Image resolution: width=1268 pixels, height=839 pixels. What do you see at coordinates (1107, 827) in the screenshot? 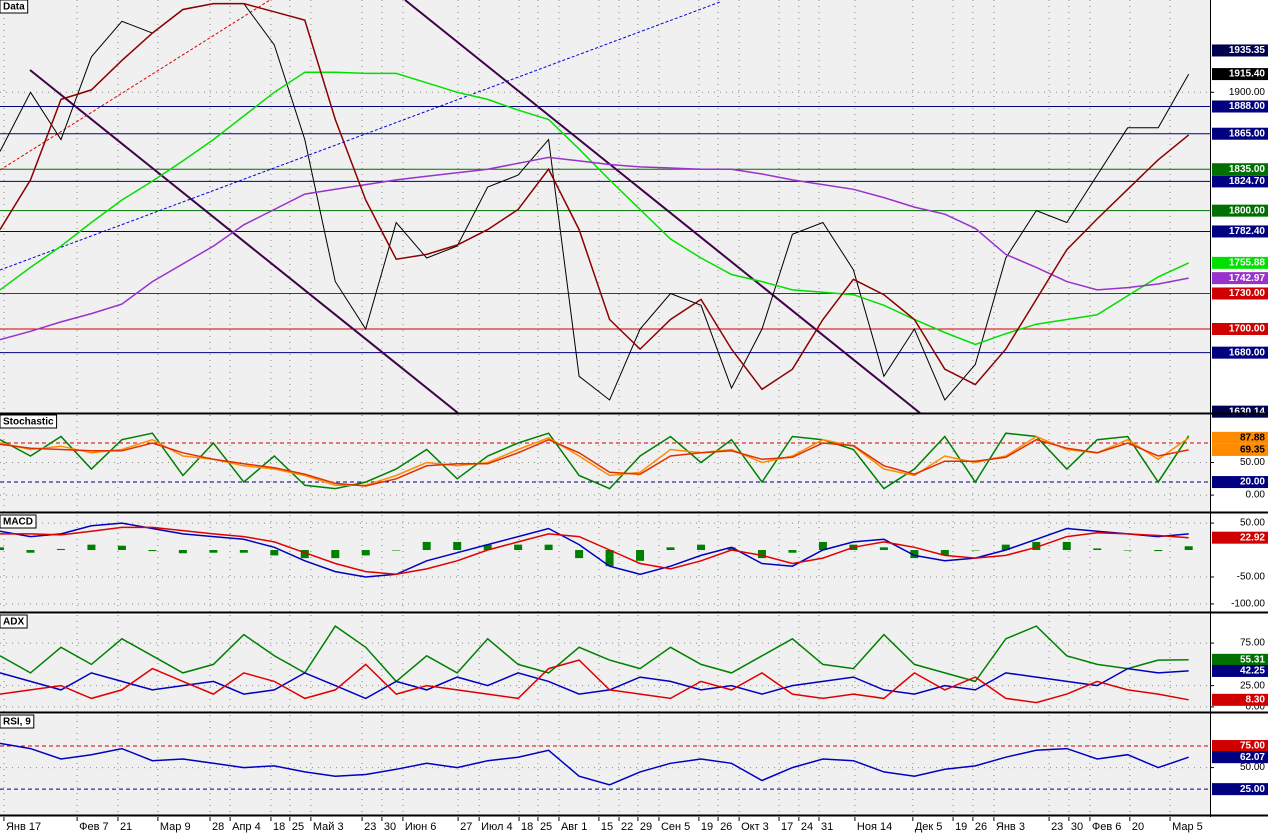
I see `x-tick-label: Фев 6` at bounding box center [1107, 827].